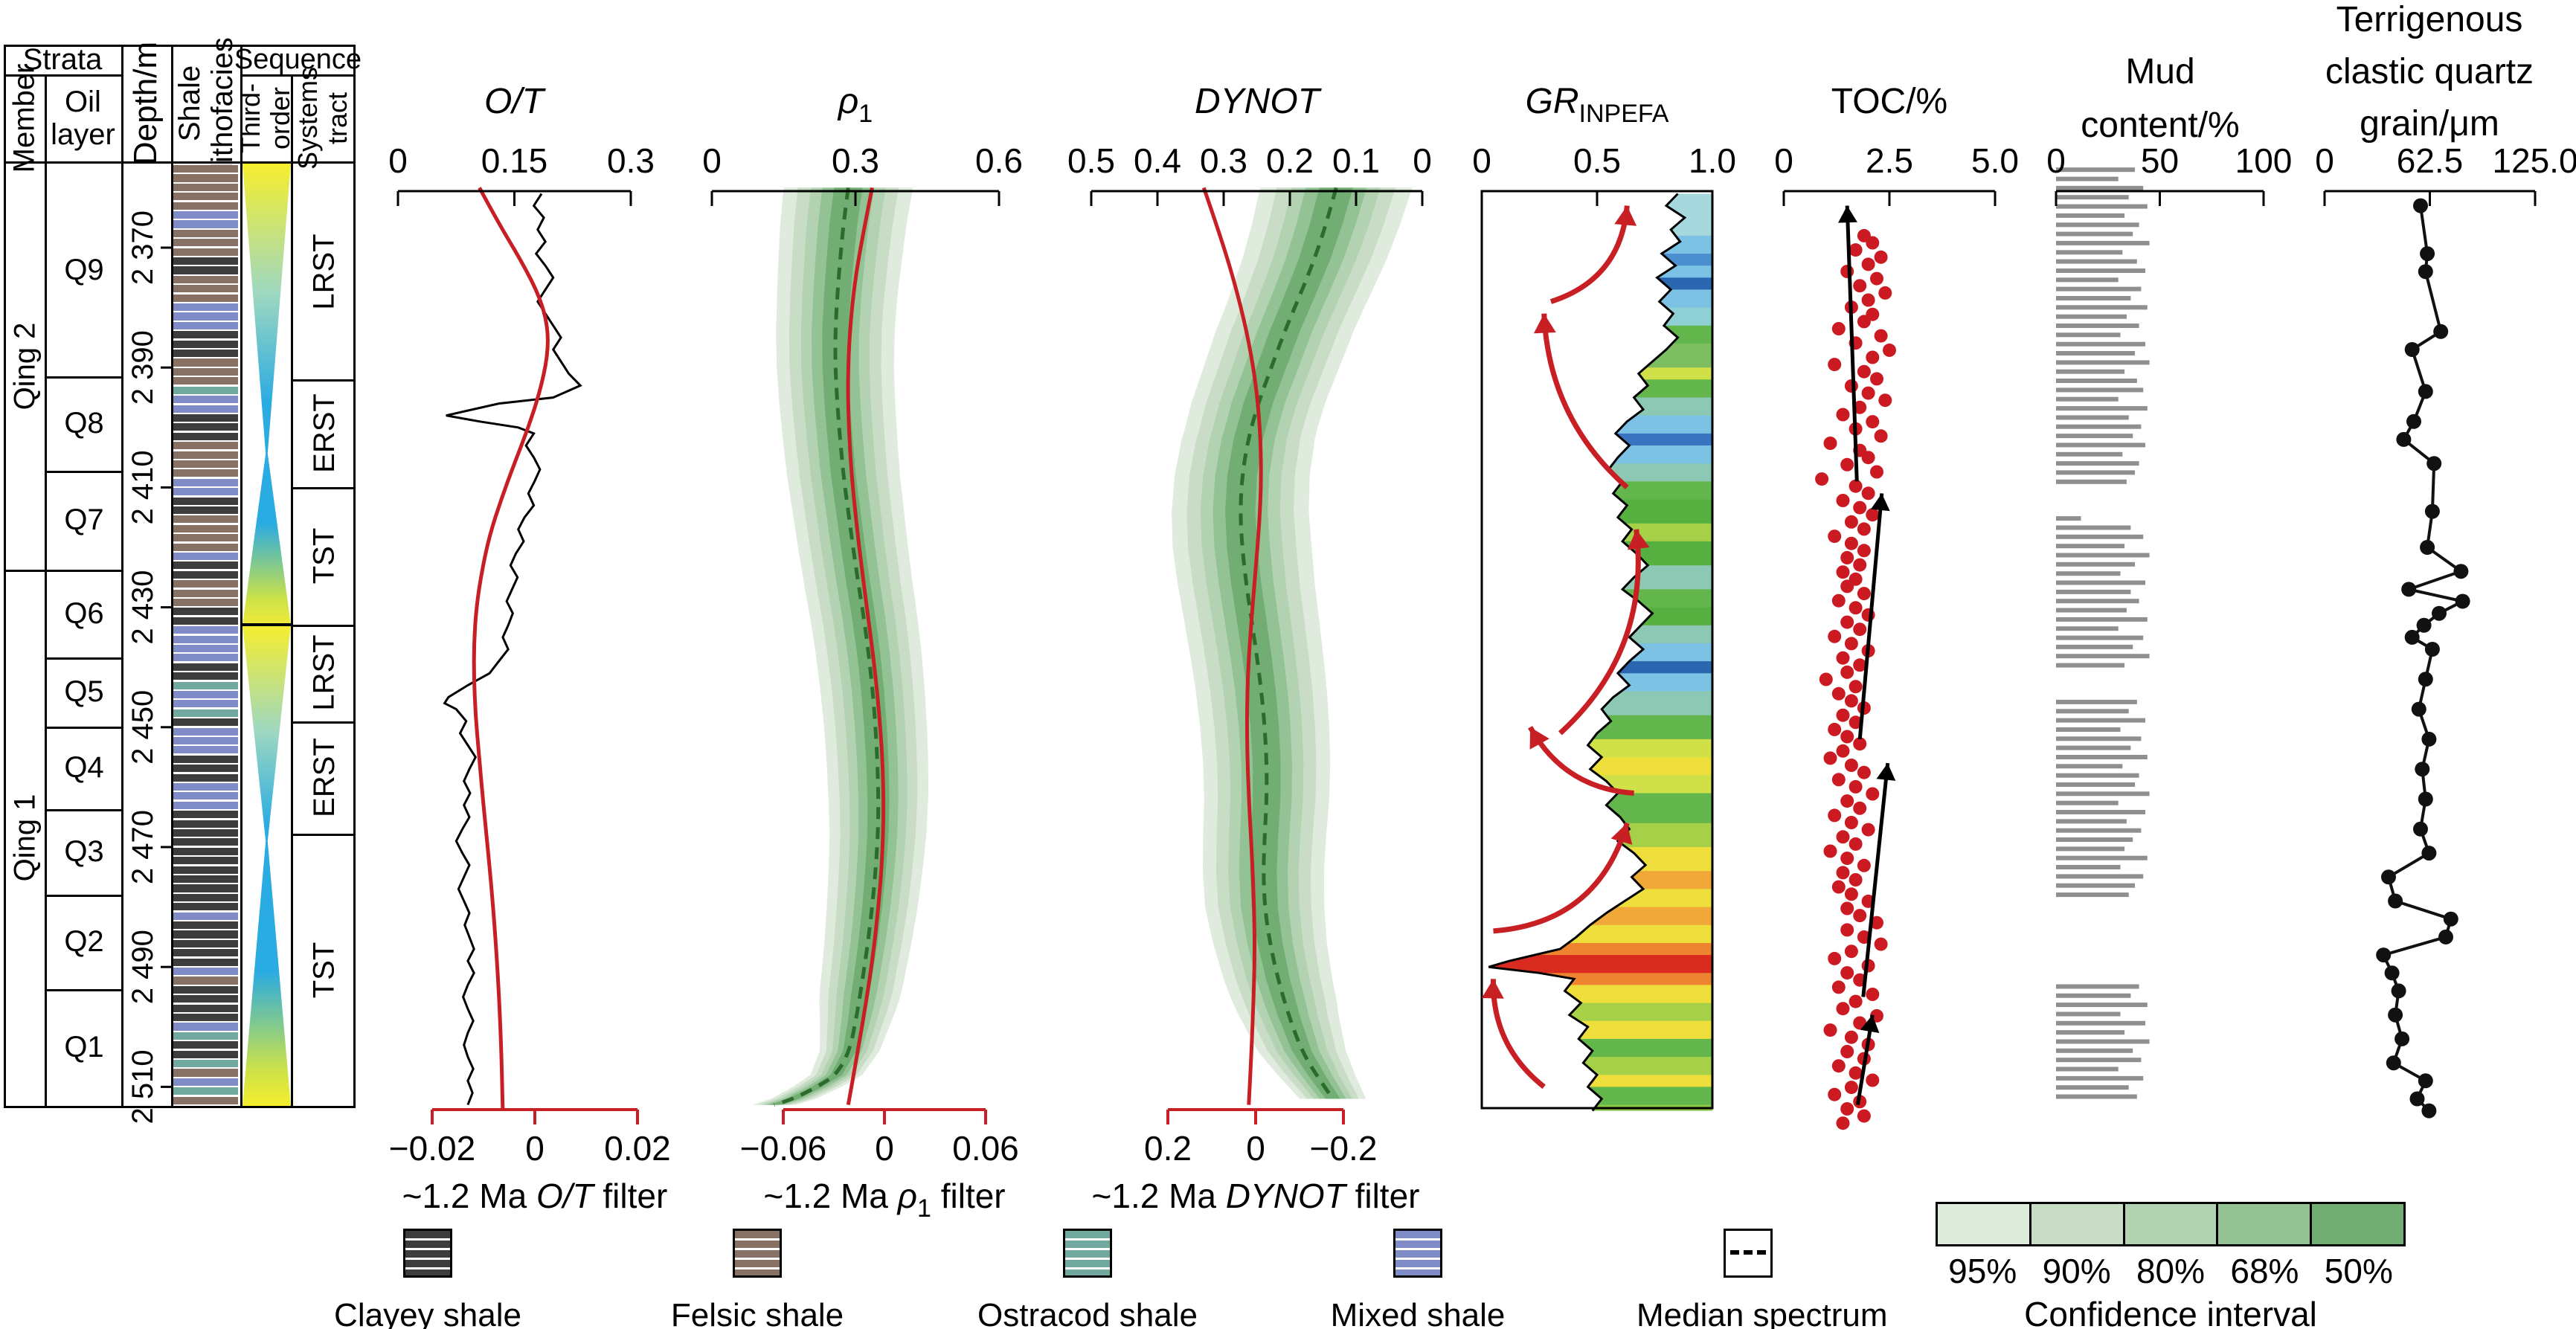 This screenshot has width=2576, height=1329. I want to click on svg-text: 0.5, so click(1597, 160).